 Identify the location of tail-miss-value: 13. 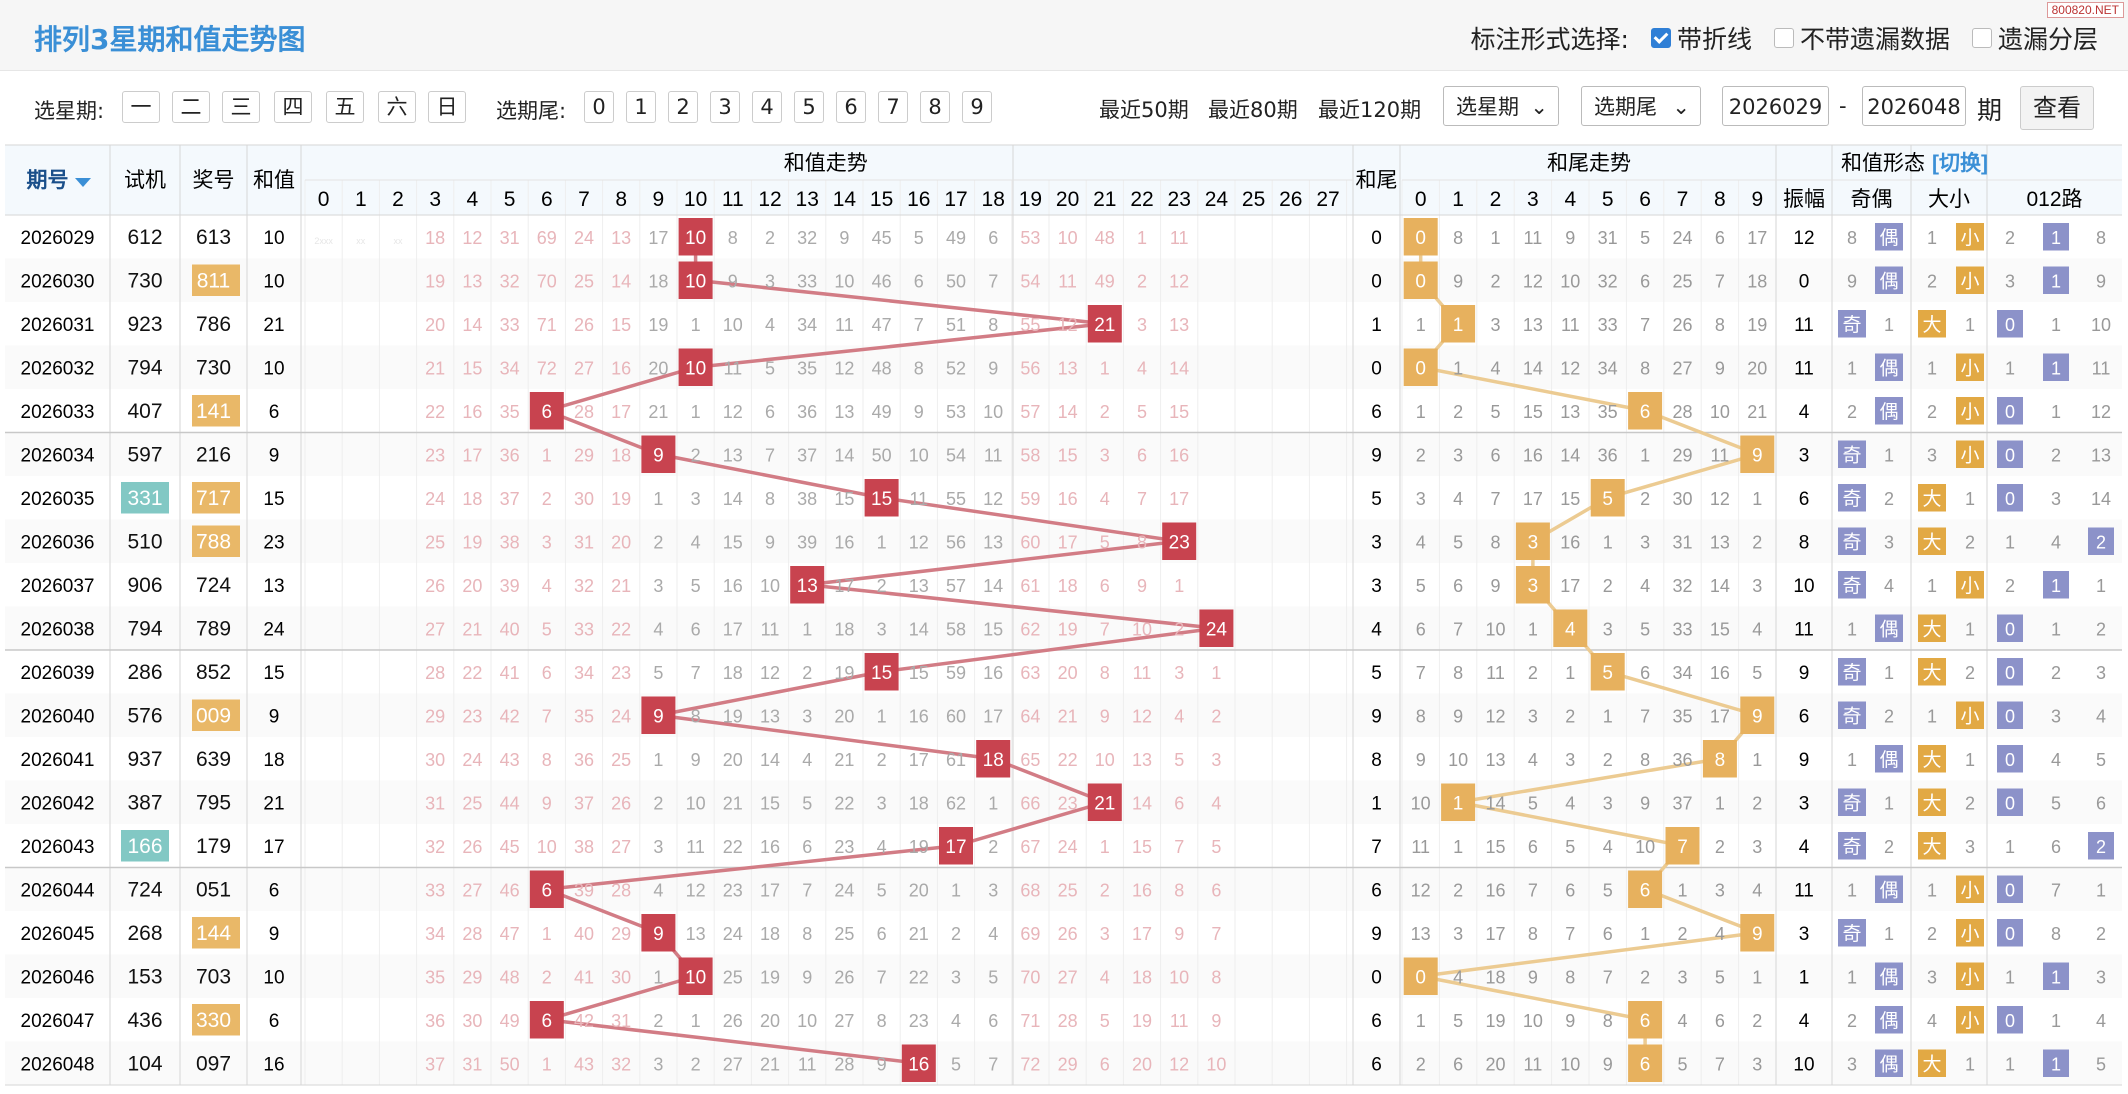
(1570, 412).